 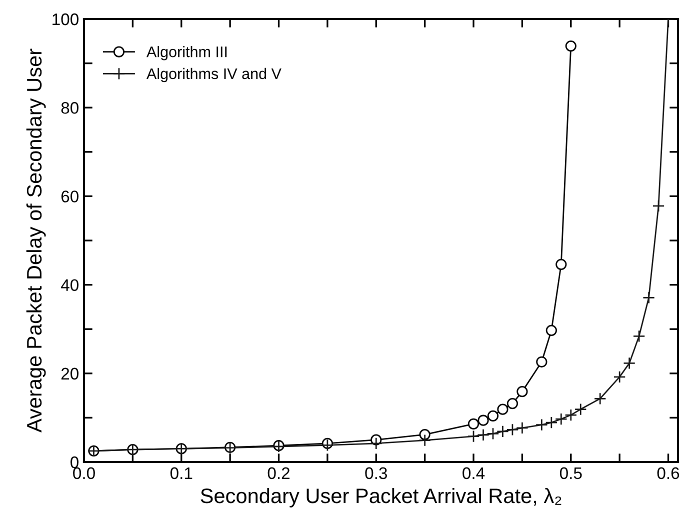 I want to click on y-tick-label: 100, so click(x=65, y=19).